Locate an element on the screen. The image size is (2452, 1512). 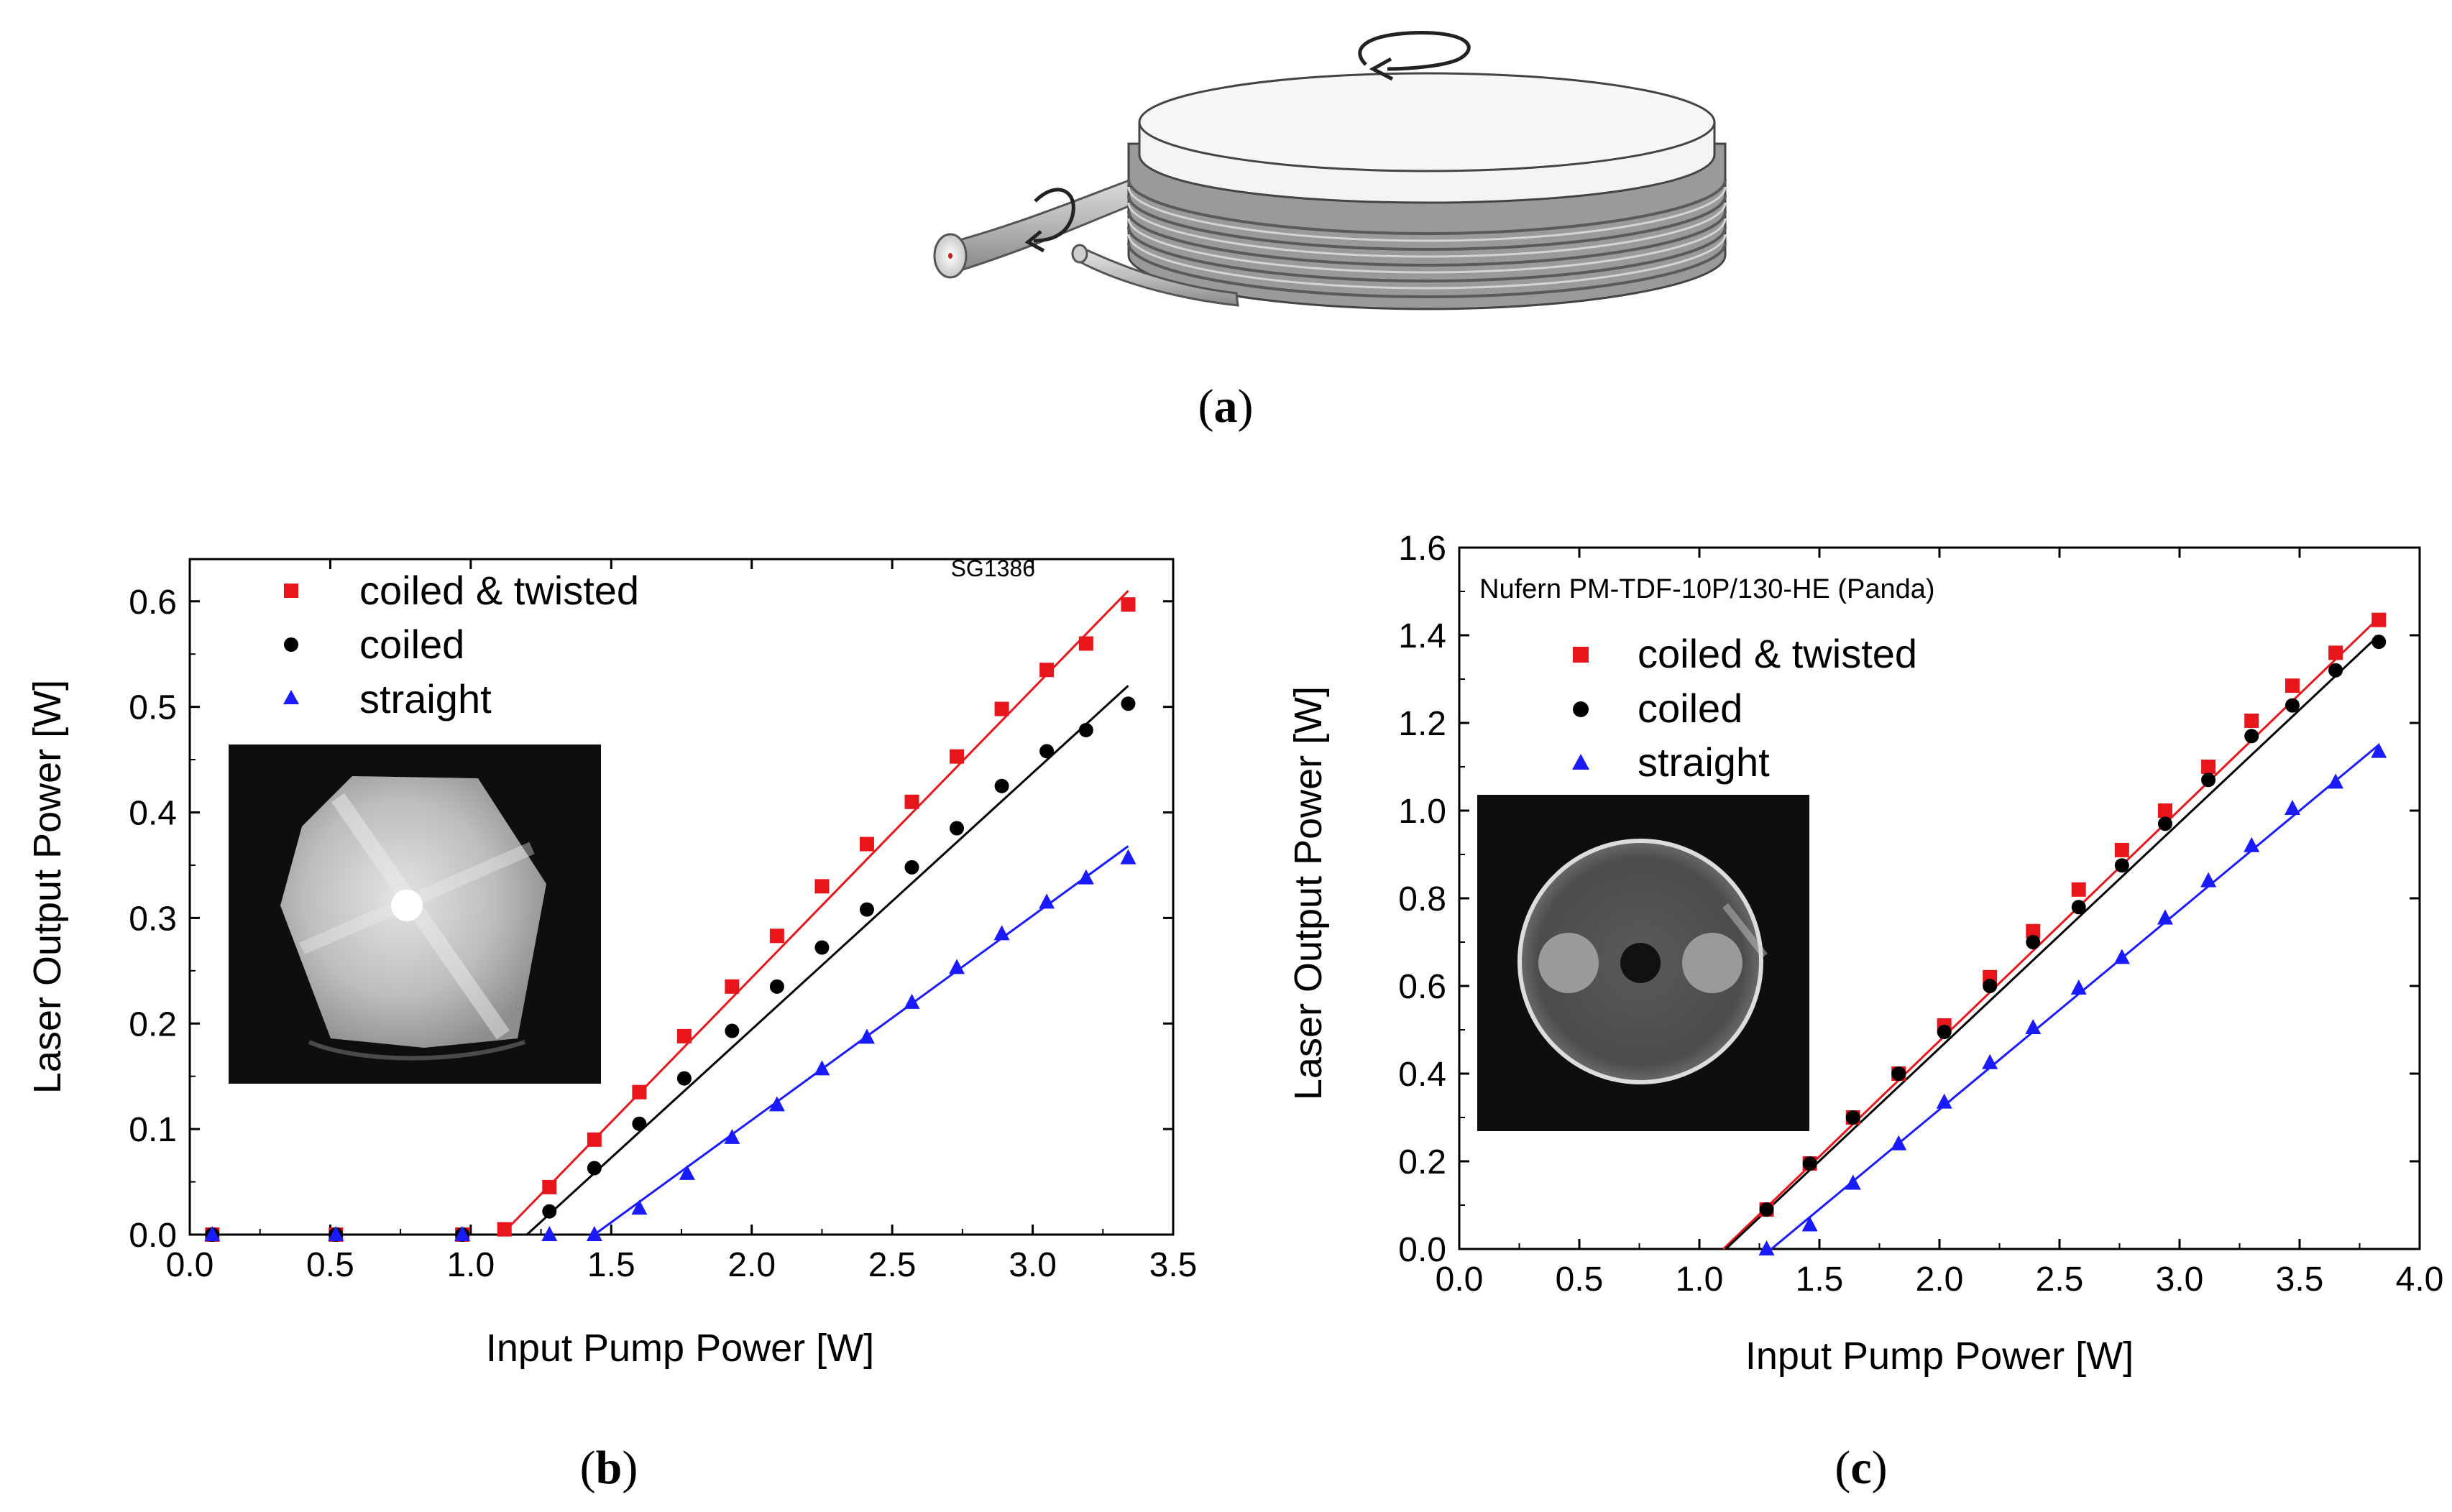
chart-c-y-axis-title: Laser Output Power [W] is located at coordinates (1308, 893).